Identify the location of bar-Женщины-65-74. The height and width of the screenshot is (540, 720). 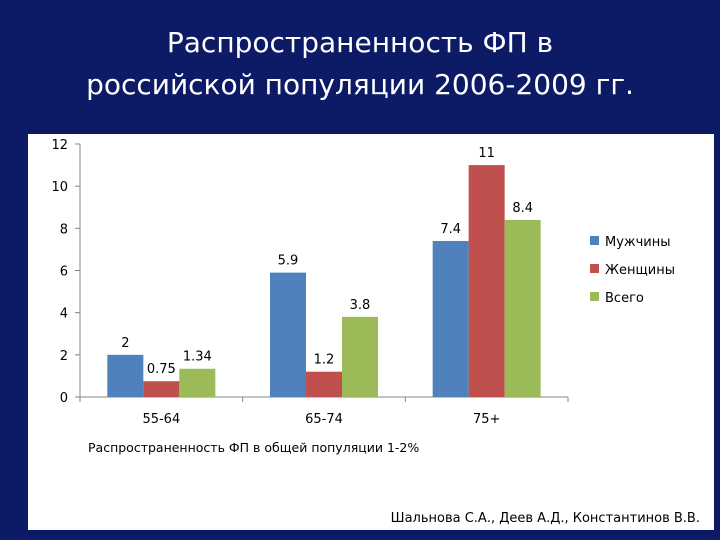
(324, 384).